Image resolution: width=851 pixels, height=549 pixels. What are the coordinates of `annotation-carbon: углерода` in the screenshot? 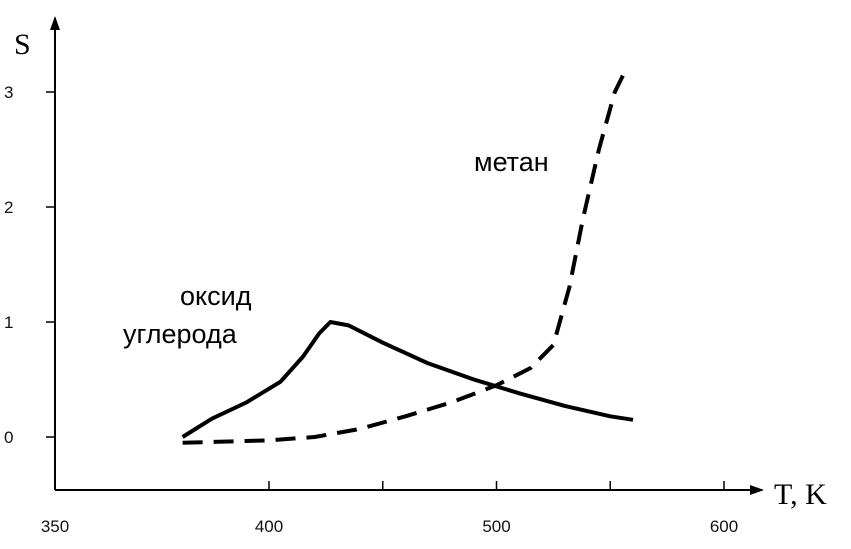 It's located at (180, 334).